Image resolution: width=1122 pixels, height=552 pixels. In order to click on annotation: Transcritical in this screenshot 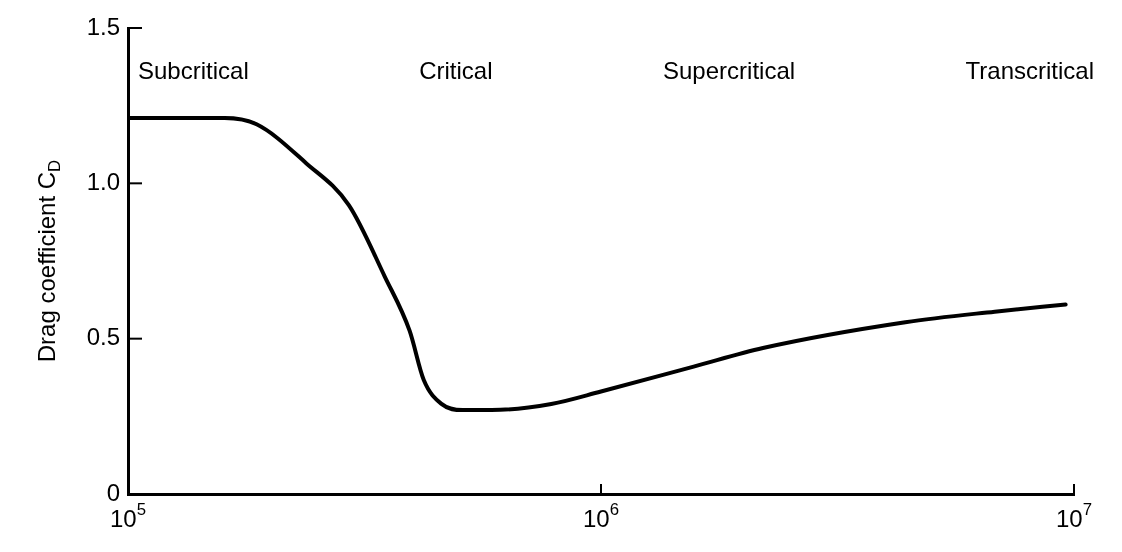, I will do `click(1030, 70)`.